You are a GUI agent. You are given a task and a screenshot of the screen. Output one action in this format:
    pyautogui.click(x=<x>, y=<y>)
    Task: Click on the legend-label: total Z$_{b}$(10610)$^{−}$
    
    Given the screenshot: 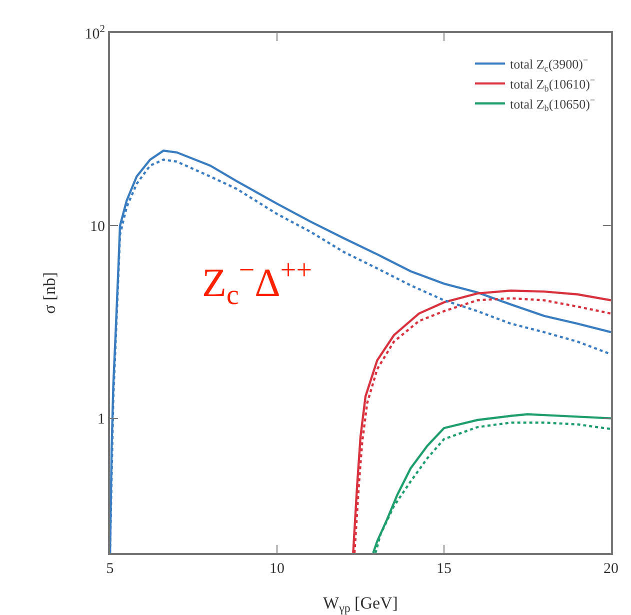 What is the action you would take?
    pyautogui.click(x=553, y=84)
    